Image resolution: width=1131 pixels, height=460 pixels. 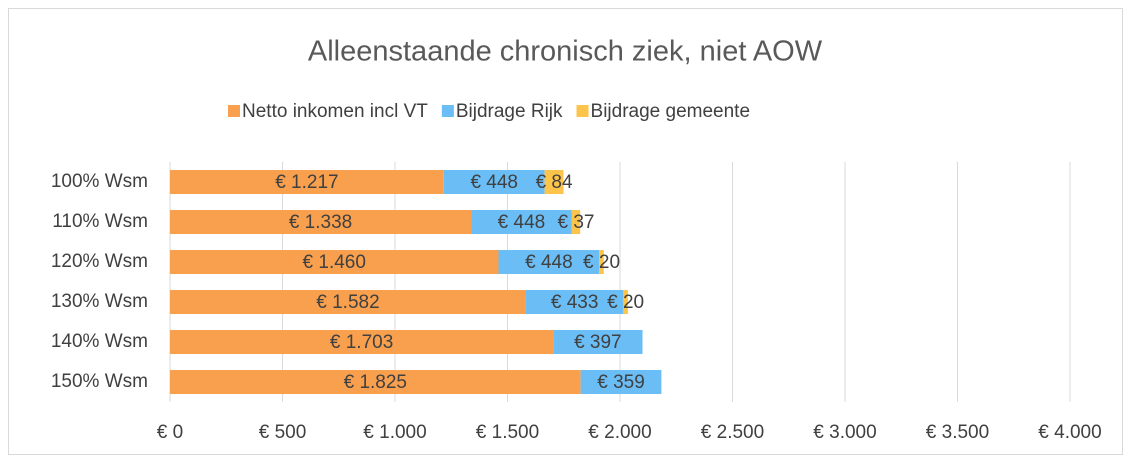 I want to click on legend-label: Bijdrage Rijk, so click(x=509, y=111).